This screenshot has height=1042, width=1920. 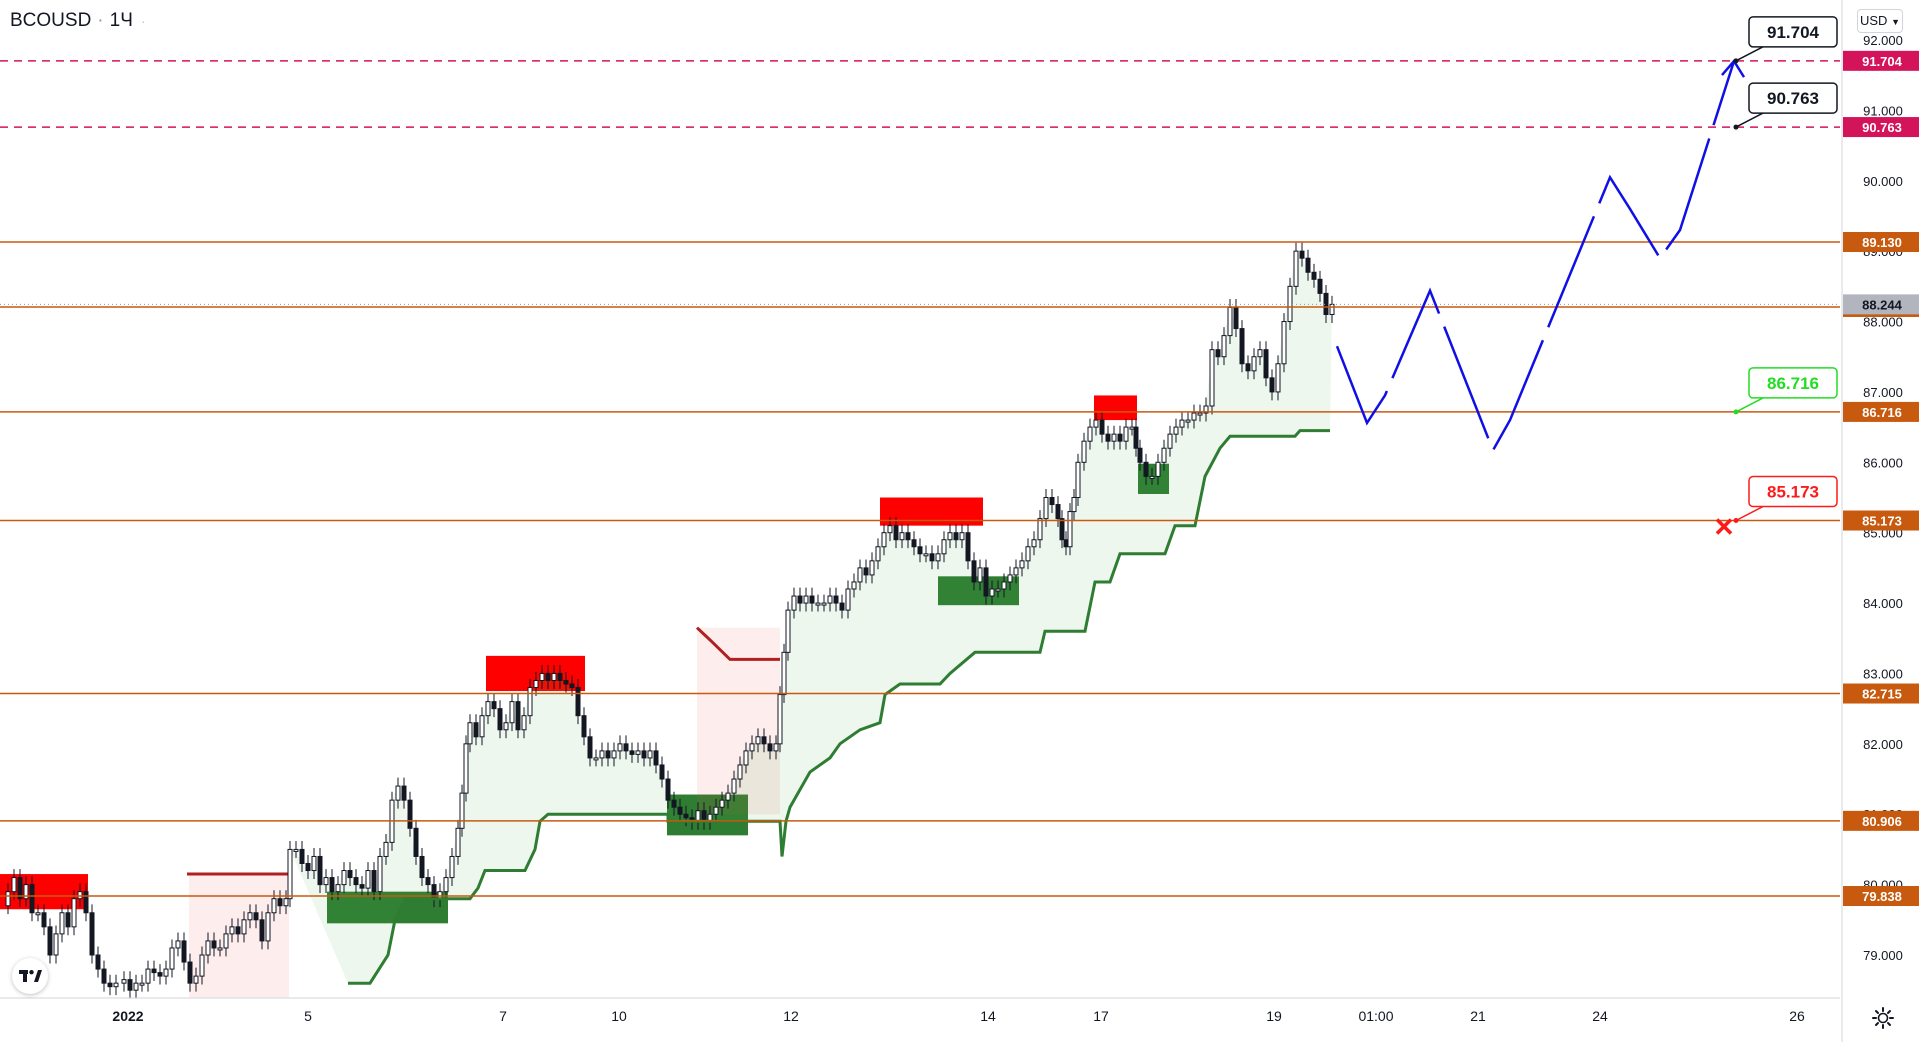 I want to click on supply-zone, so click(x=931, y=511).